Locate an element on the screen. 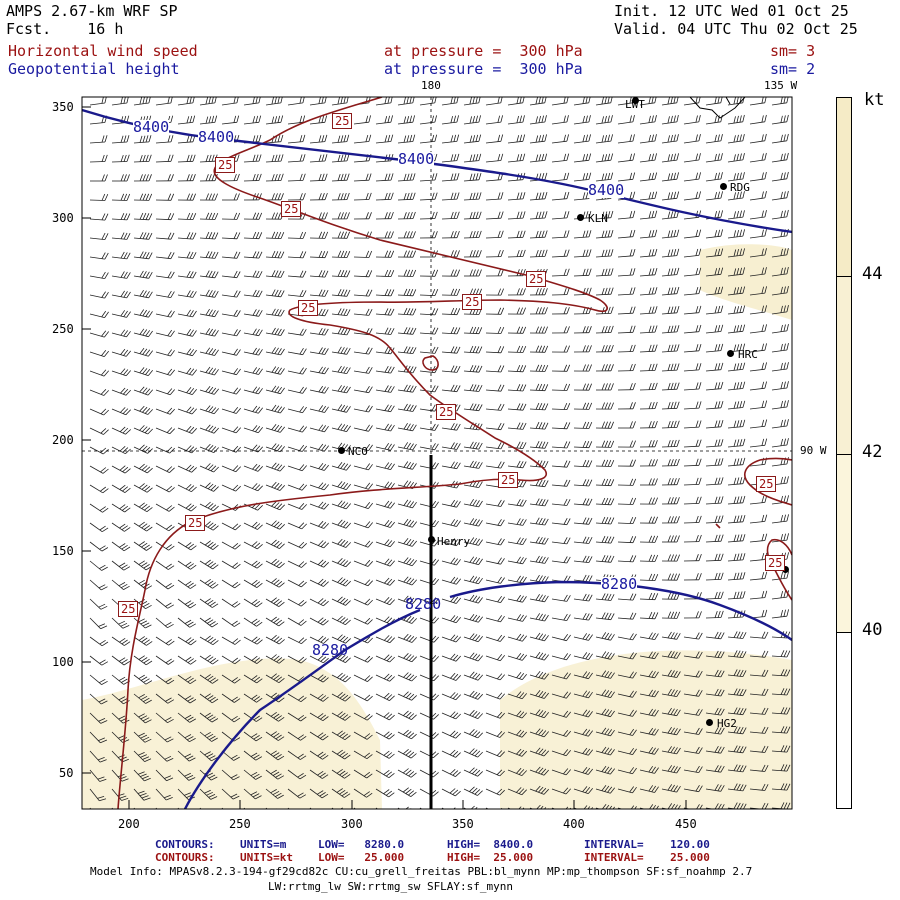 The image size is (900, 900). field-2-smoothing: sm= 2 is located at coordinates (793, 69).